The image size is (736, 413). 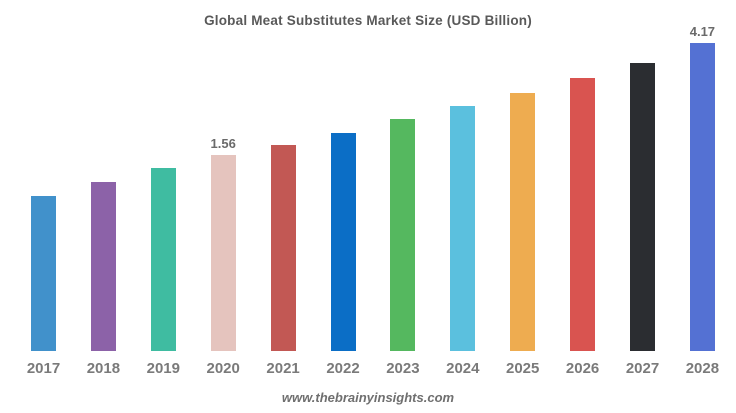 I want to click on bar-2019, so click(x=163, y=259).